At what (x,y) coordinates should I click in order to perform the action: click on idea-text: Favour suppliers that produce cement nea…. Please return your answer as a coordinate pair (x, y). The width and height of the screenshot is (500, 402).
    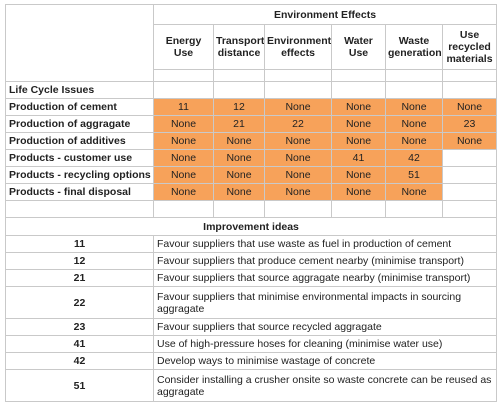
    Looking at the image, I should click on (325, 261).